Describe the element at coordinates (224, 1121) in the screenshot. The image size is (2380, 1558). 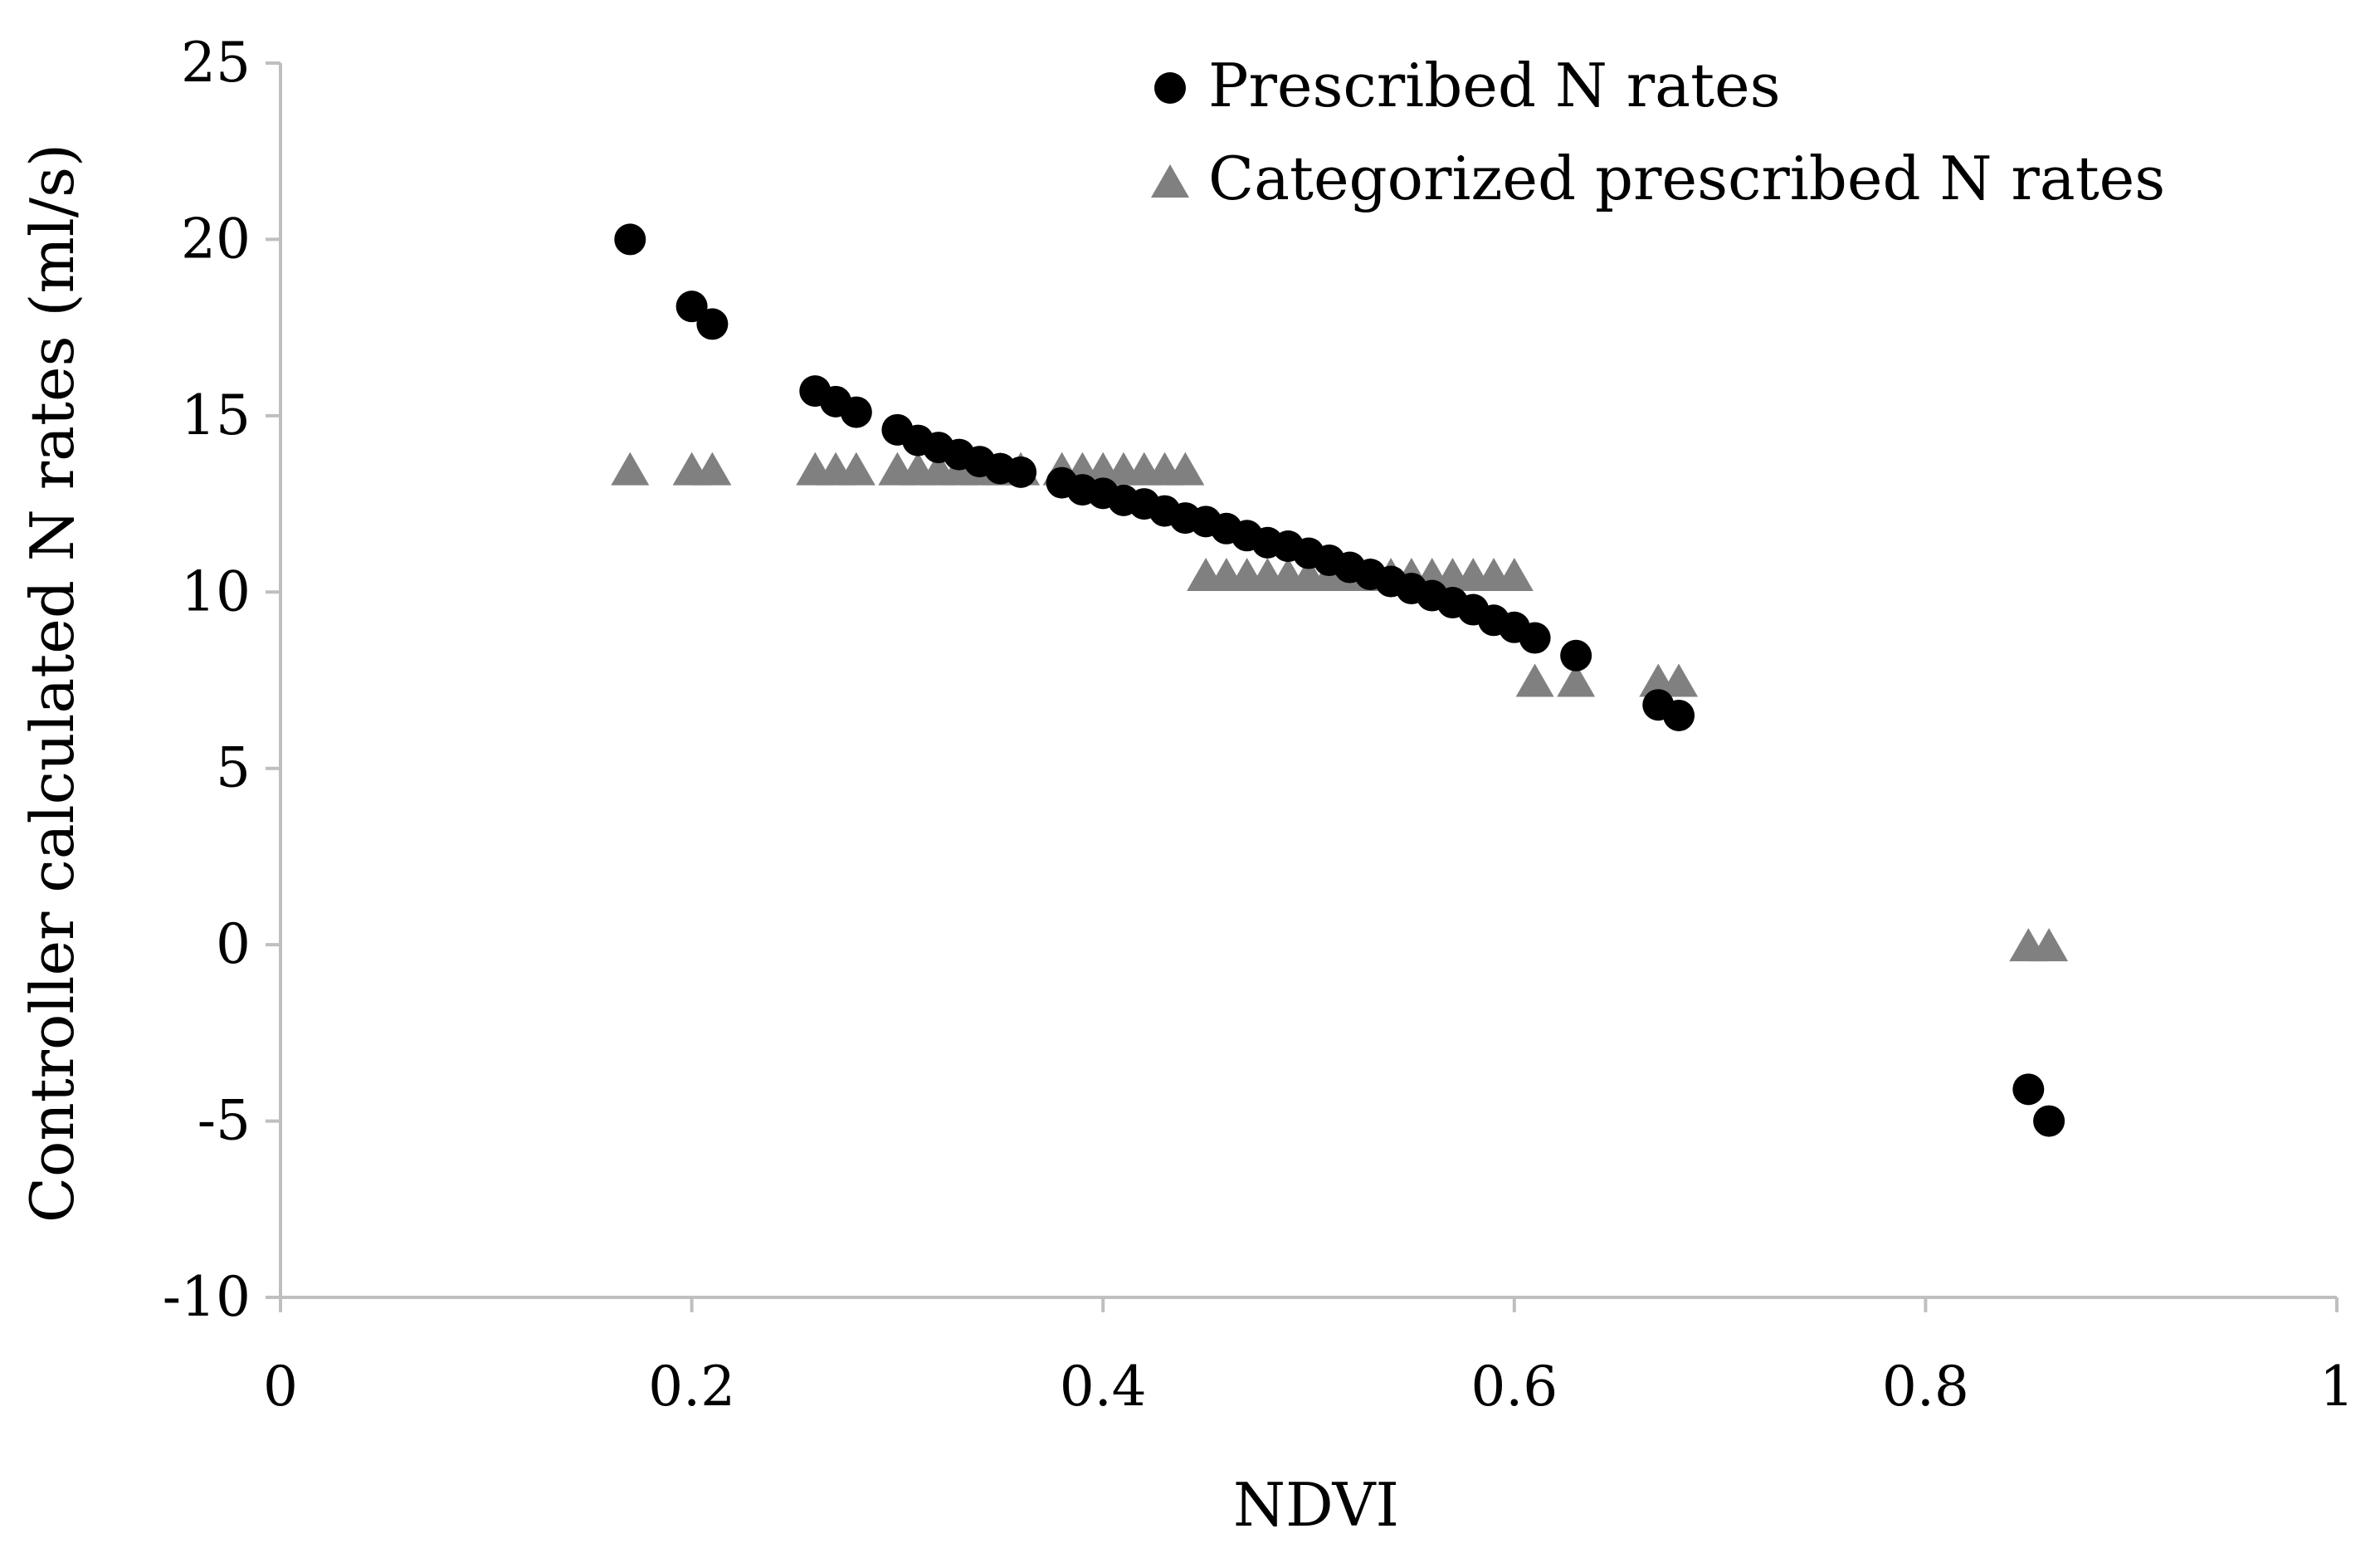
I see `y-tick-label: -5` at that location.